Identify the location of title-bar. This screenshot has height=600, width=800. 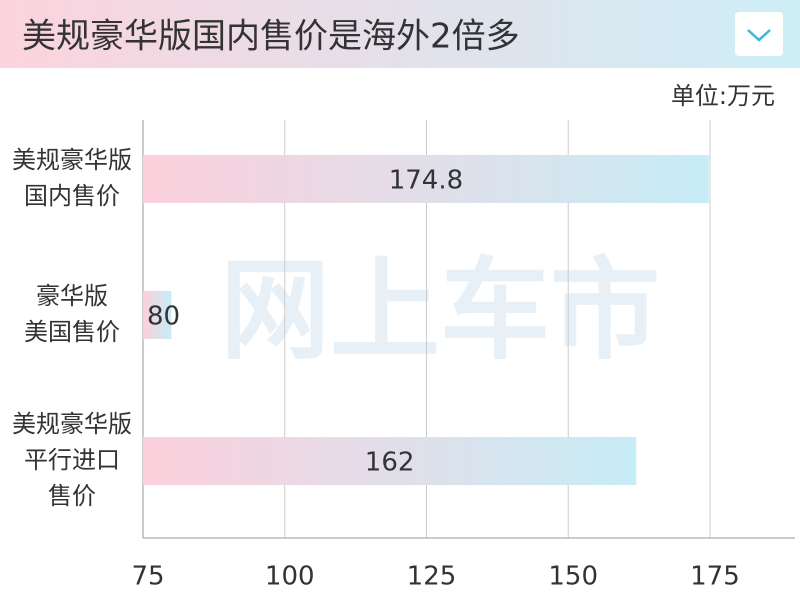
(400, 34).